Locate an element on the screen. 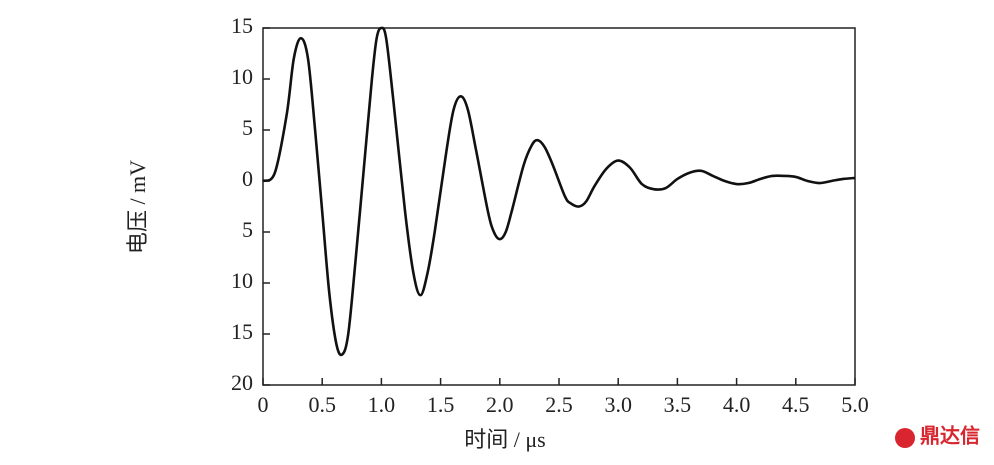 The image size is (994, 465). x-tick-label: 1.0 is located at coordinates (382, 404).